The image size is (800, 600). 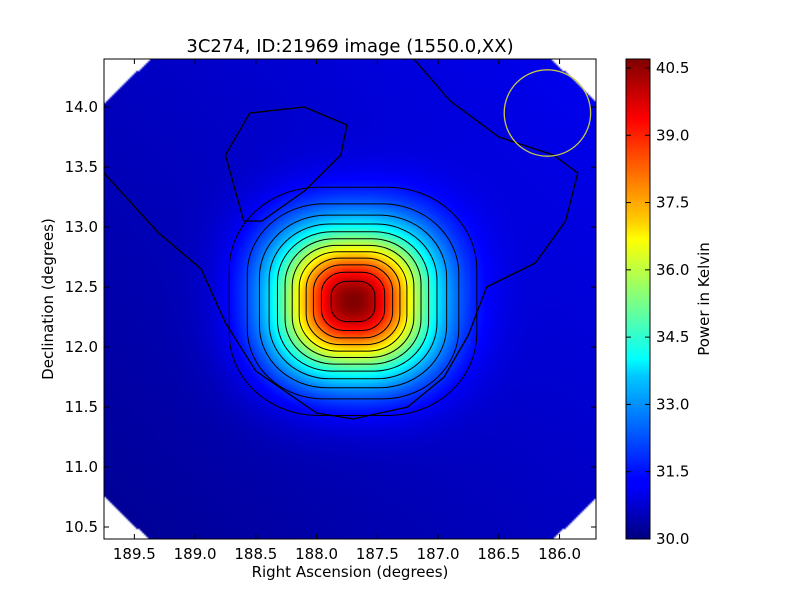 I want to click on colorbar-tick-label: 31.5, so click(x=672, y=472).